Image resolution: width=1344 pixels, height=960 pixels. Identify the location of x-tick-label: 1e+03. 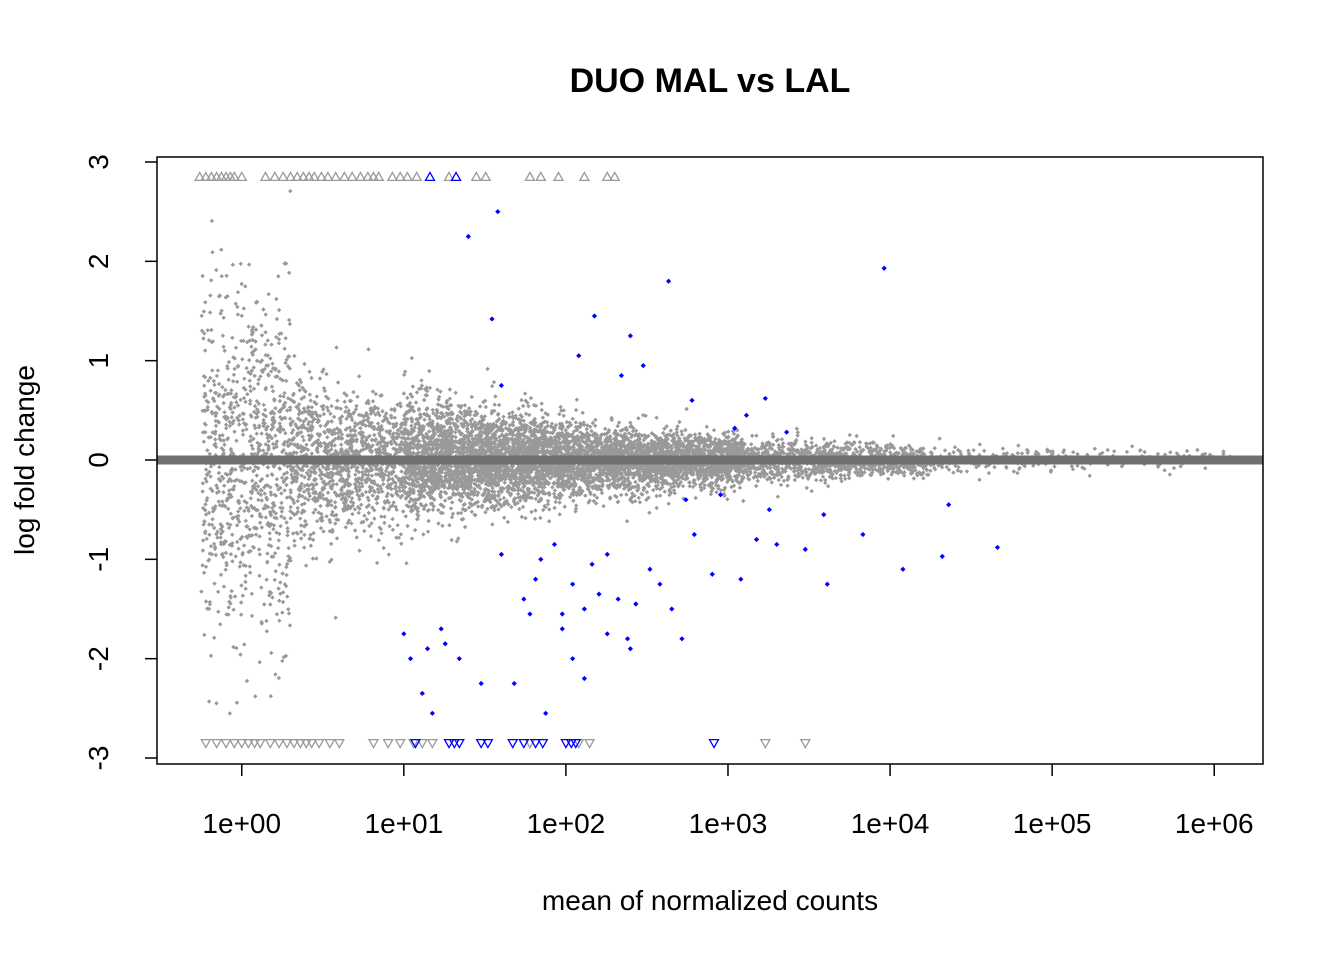
(728, 823).